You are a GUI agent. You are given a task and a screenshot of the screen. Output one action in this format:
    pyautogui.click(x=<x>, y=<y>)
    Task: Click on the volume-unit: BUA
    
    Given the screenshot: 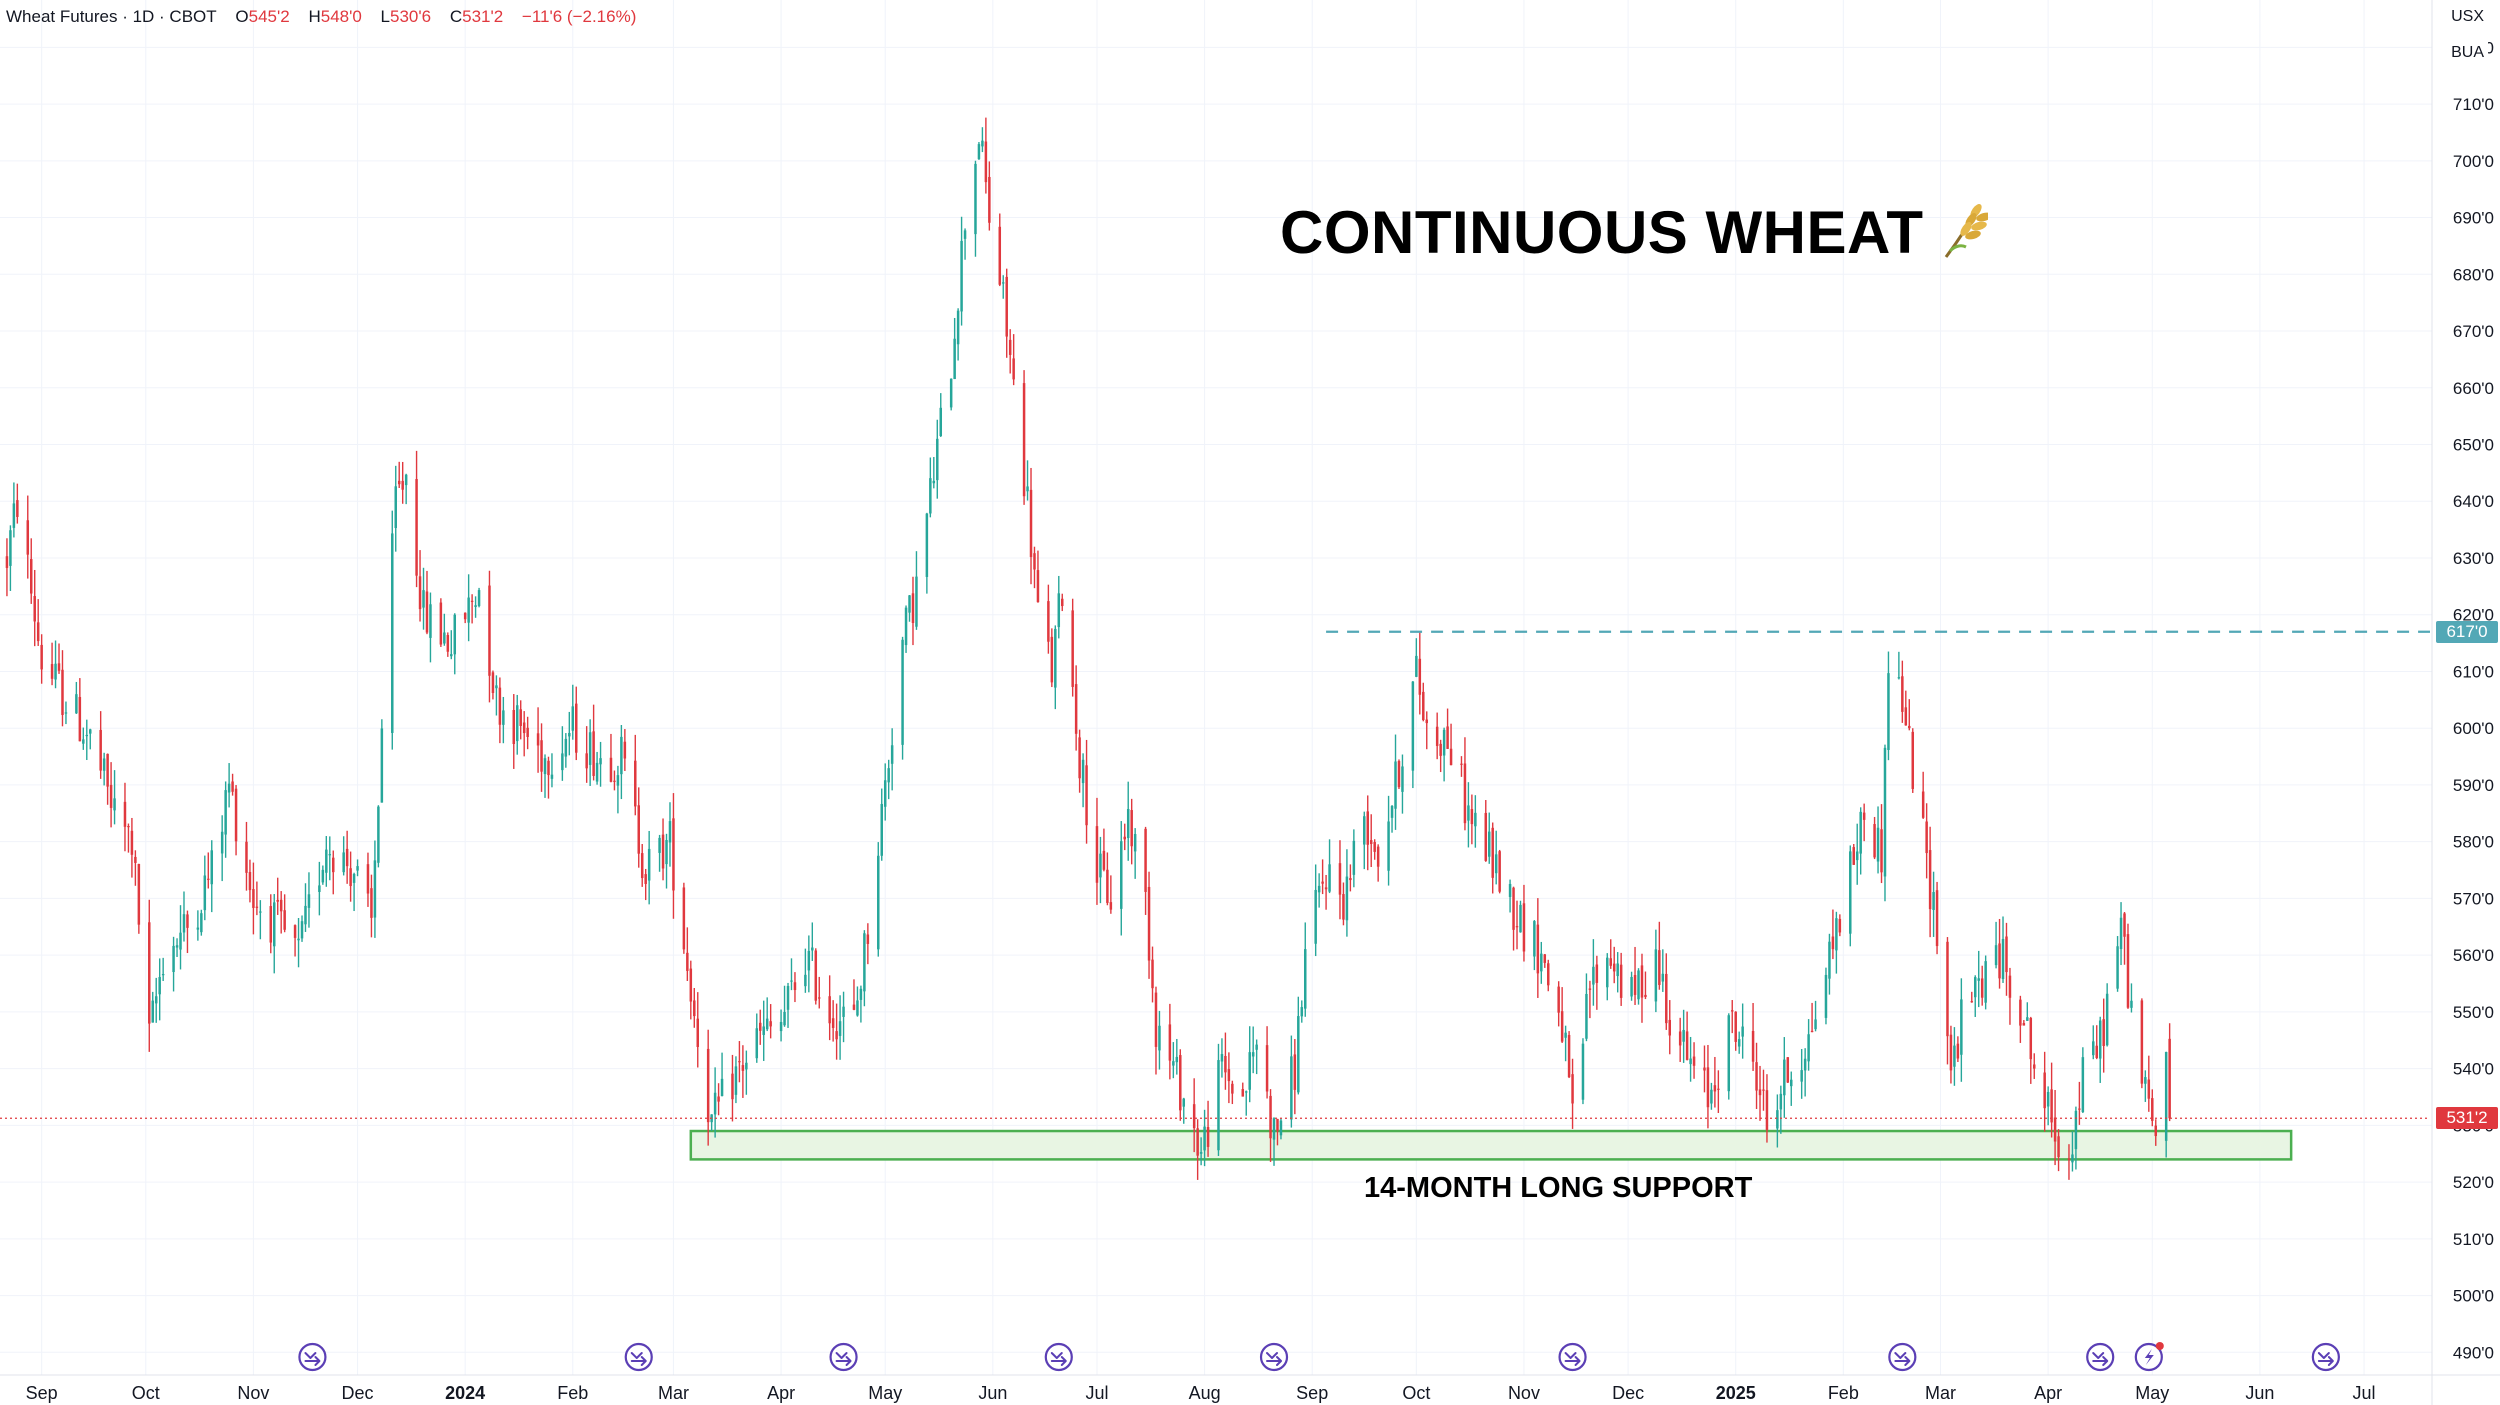 What is the action you would take?
    pyautogui.click(x=2467, y=53)
    